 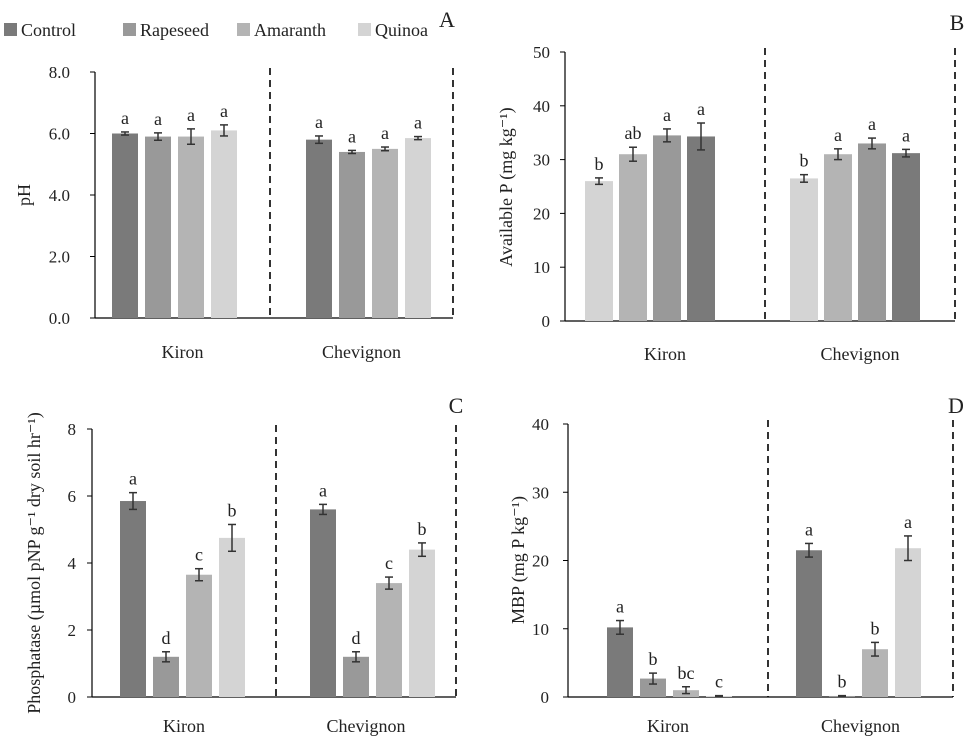 I want to click on legend-label: Quinoa, so click(x=401, y=30).